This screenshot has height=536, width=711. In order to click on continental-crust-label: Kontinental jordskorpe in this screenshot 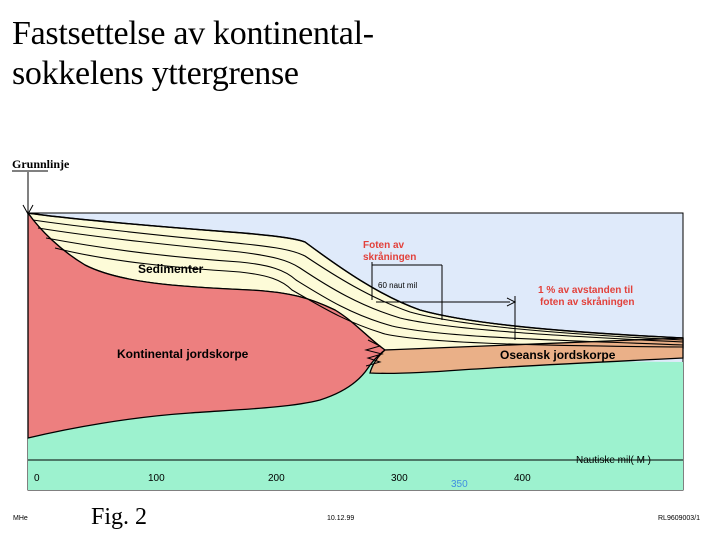, I will do `click(183, 354)`.